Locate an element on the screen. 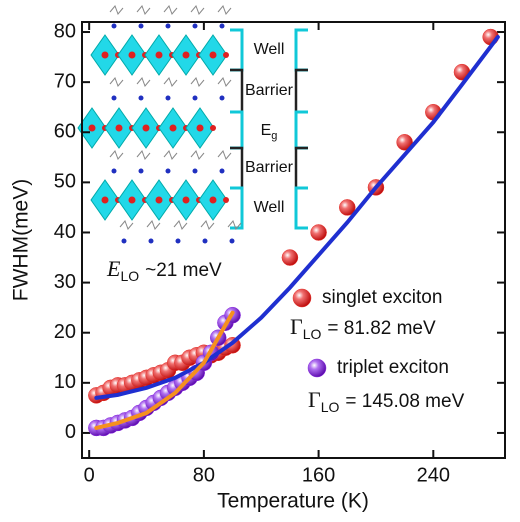 This screenshot has height=522, width=520. annotation: ΓLO = 81.82 meV is located at coordinates (363, 328).